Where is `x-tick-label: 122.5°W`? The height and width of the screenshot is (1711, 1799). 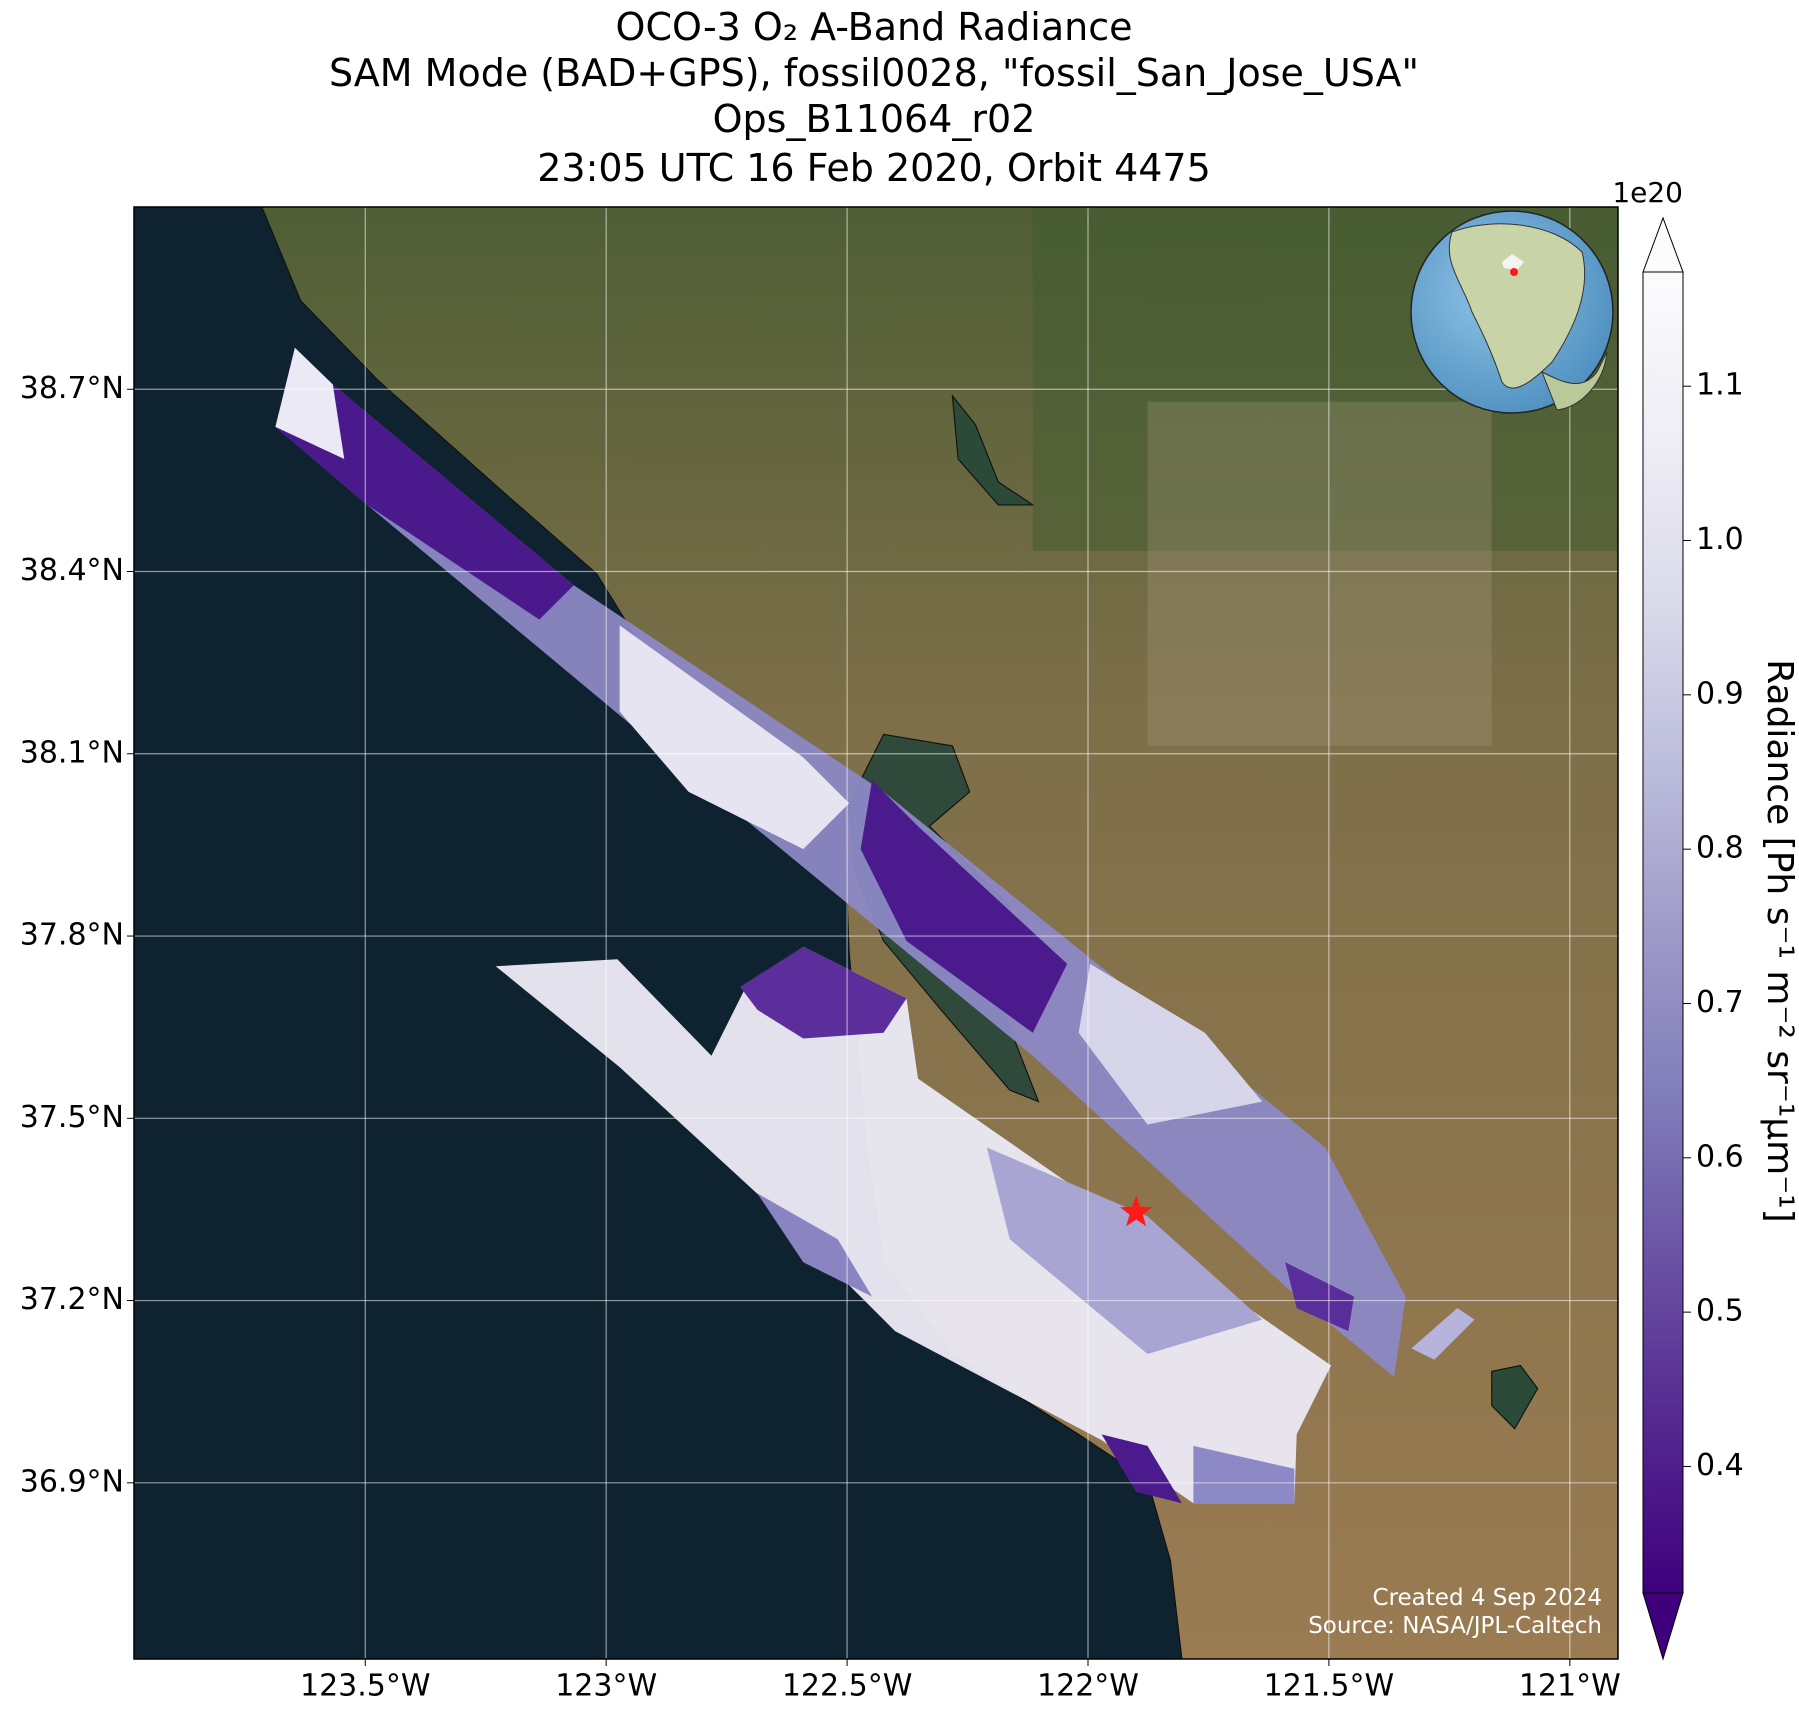 x-tick-label: 122.5°W is located at coordinates (847, 1686).